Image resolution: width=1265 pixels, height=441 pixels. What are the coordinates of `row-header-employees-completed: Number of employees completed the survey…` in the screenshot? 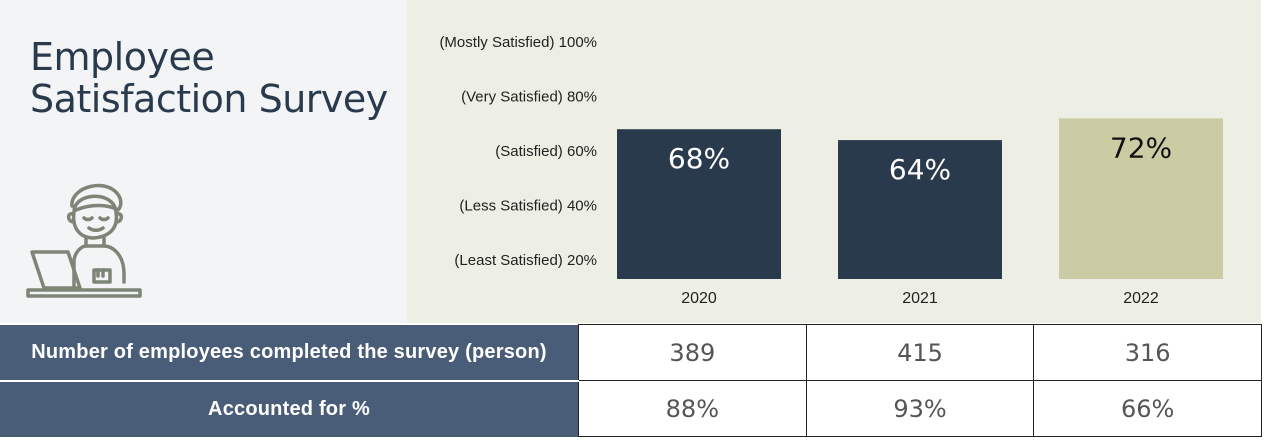 It's located at (289, 353).